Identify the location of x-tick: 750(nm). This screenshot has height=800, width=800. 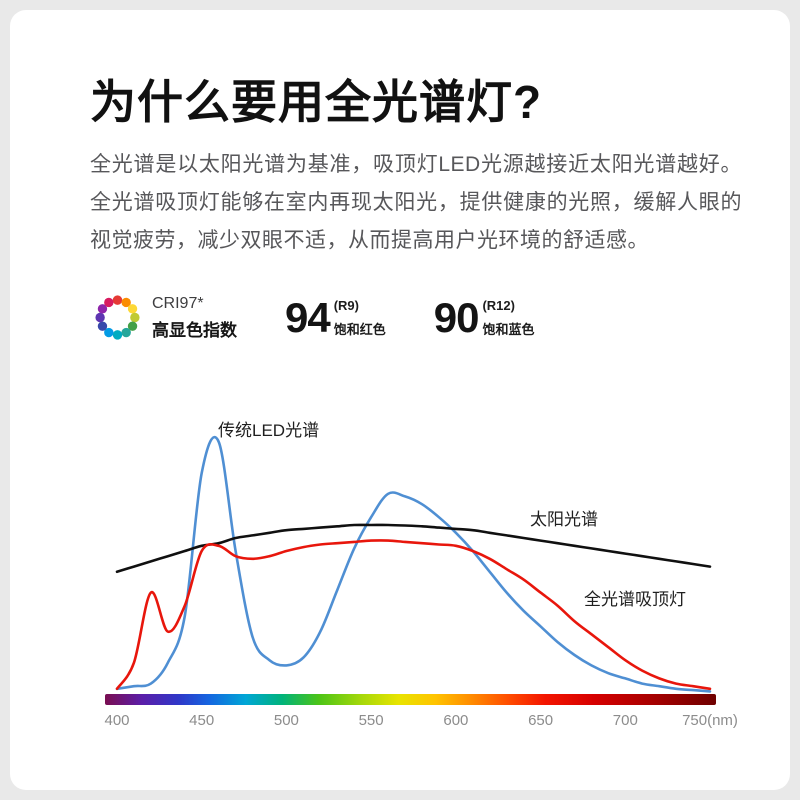
(710, 720).